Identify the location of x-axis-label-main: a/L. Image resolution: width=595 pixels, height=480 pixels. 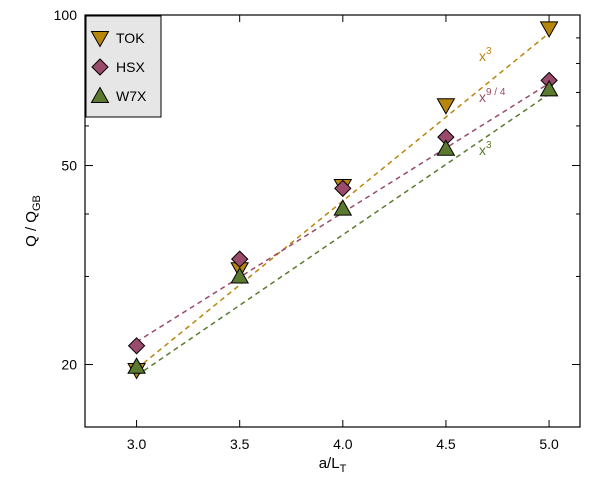
(329, 463).